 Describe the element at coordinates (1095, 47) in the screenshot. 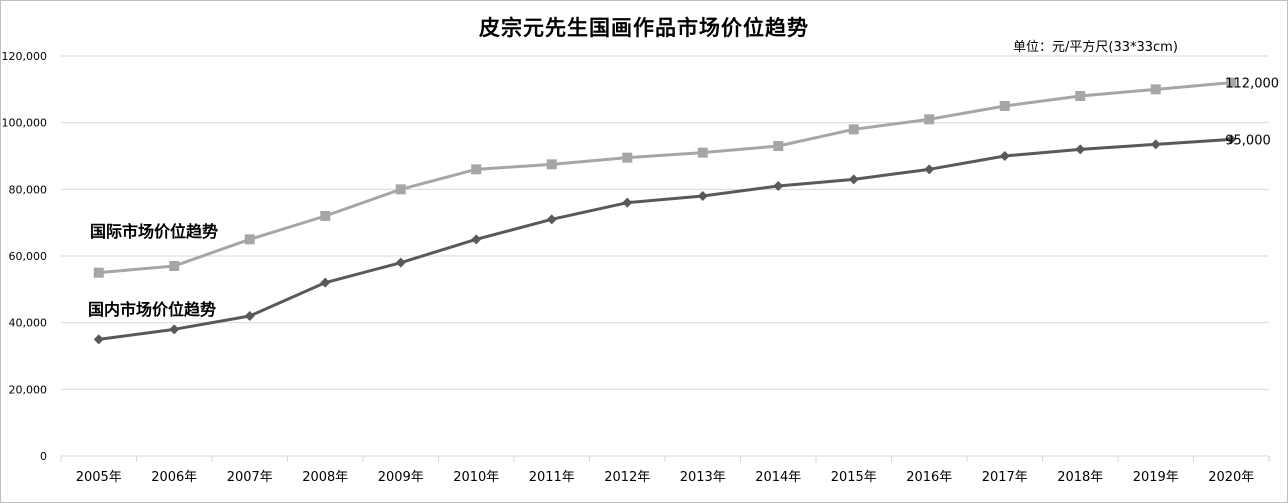

I see `unit-label: 单位：元/平方尺(33*33cm)` at that location.